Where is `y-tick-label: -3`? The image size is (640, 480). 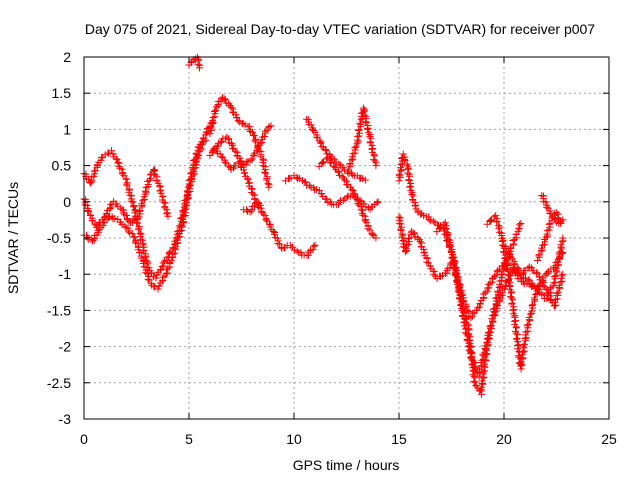 y-tick-label: -3 is located at coordinates (65, 419).